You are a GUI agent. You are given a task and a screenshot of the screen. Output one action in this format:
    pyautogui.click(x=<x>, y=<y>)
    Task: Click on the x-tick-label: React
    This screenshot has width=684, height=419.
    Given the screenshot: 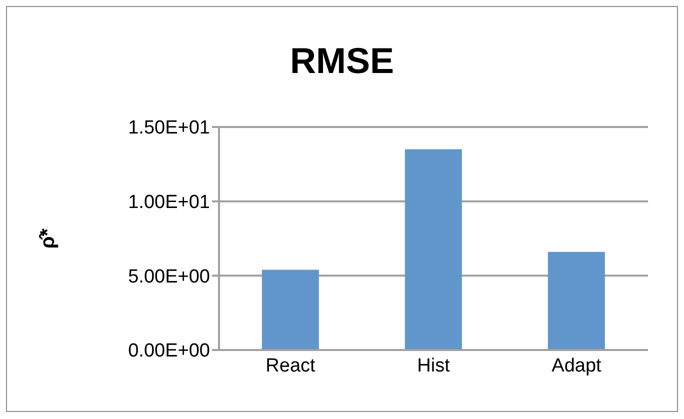 What is the action you would take?
    pyautogui.click(x=291, y=365)
    